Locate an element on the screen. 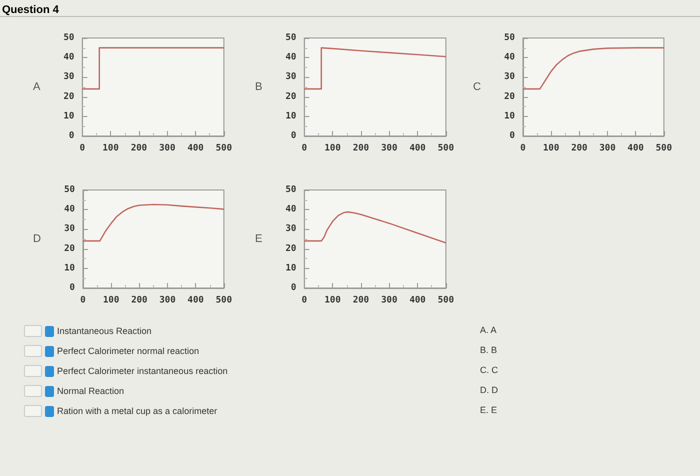 This screenshot has width=700, height=476. text: A. A is located at coordinates (488, 330).